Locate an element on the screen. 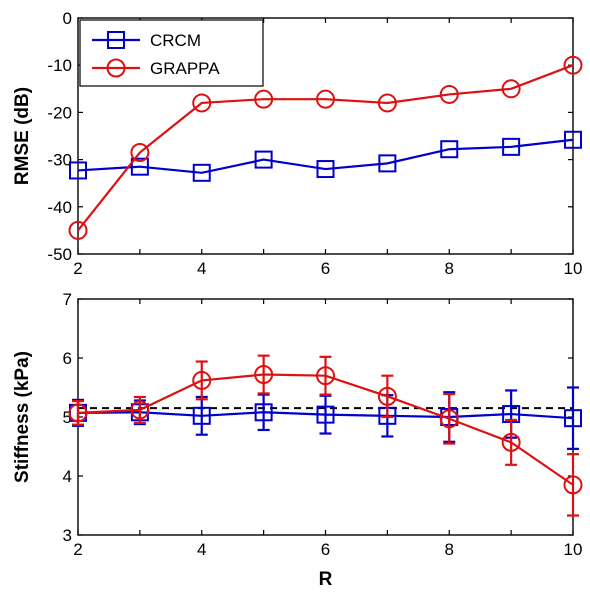 This screenshot has height=610, width=590. y-tick-label: -50 is located at coordinates (59, 254).